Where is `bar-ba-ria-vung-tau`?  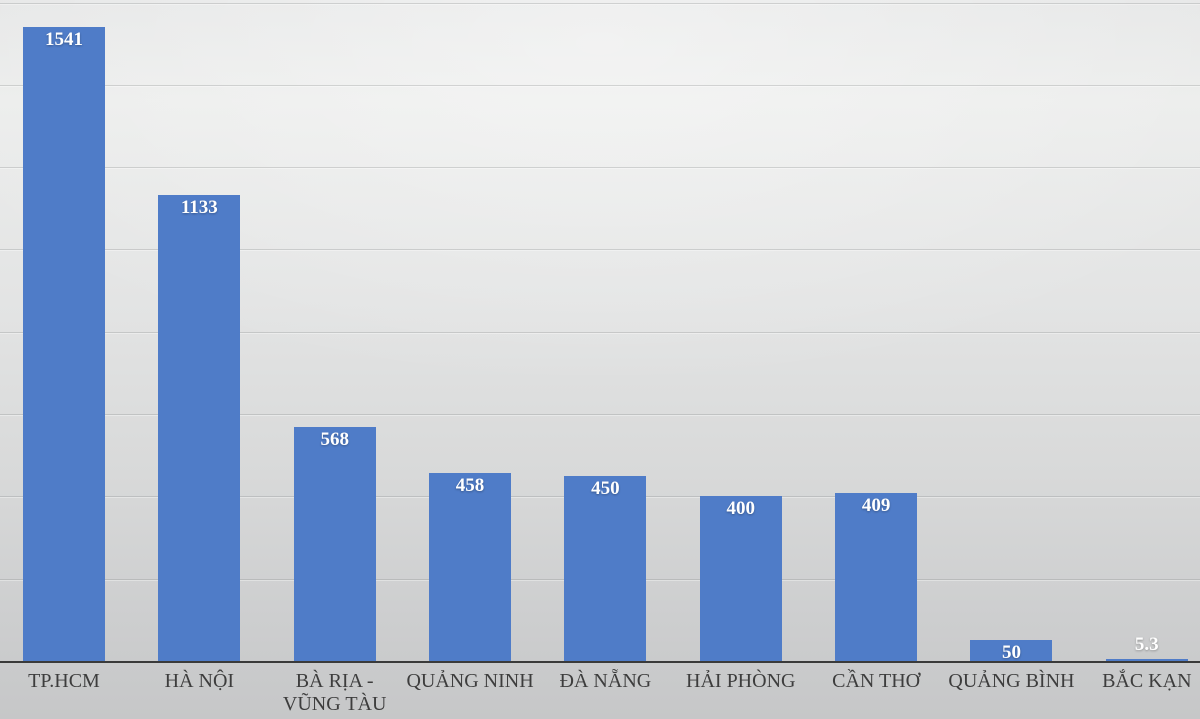
bar-ba-ria-vung-tau is located at coordinates (334, 544).